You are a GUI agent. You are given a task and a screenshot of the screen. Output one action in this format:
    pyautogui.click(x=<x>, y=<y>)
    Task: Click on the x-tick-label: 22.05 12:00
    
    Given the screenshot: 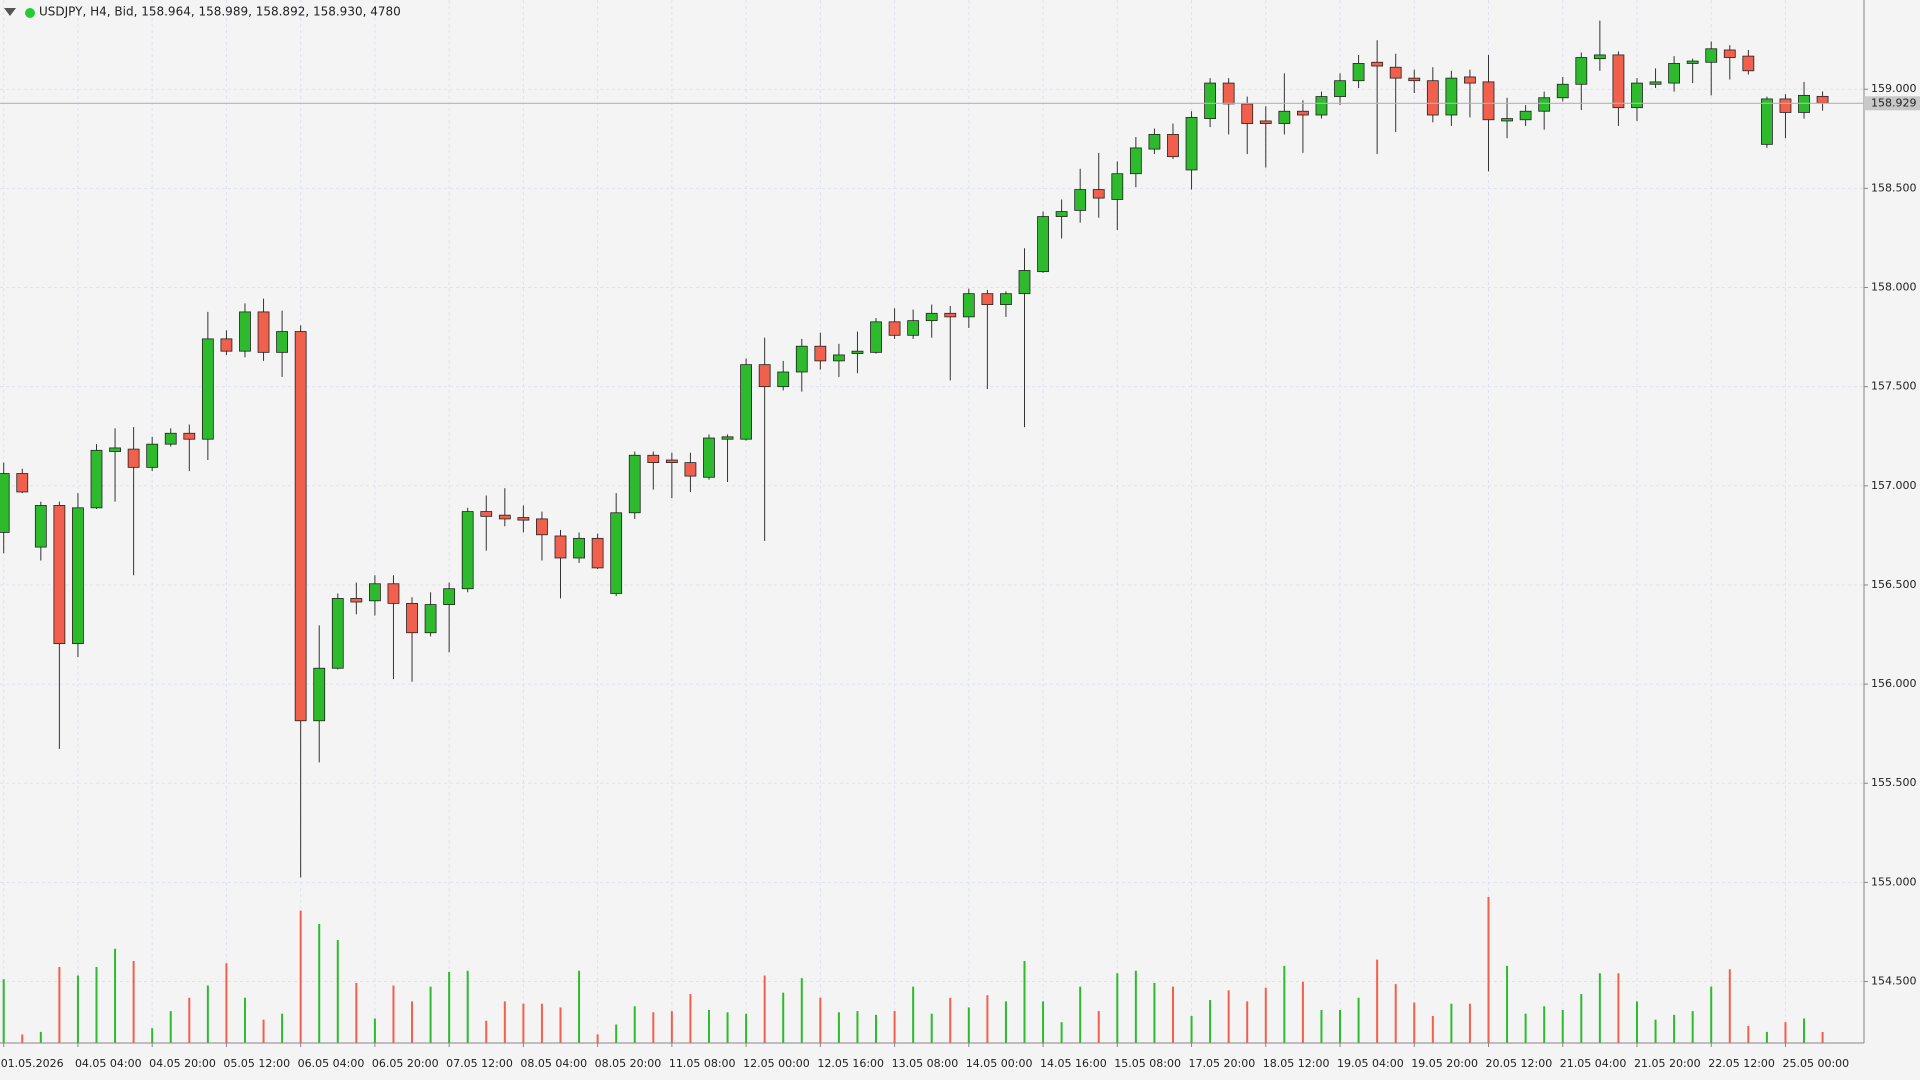 What is the action you would take?
    pyautogui.click(x=1741, y=1063)
    